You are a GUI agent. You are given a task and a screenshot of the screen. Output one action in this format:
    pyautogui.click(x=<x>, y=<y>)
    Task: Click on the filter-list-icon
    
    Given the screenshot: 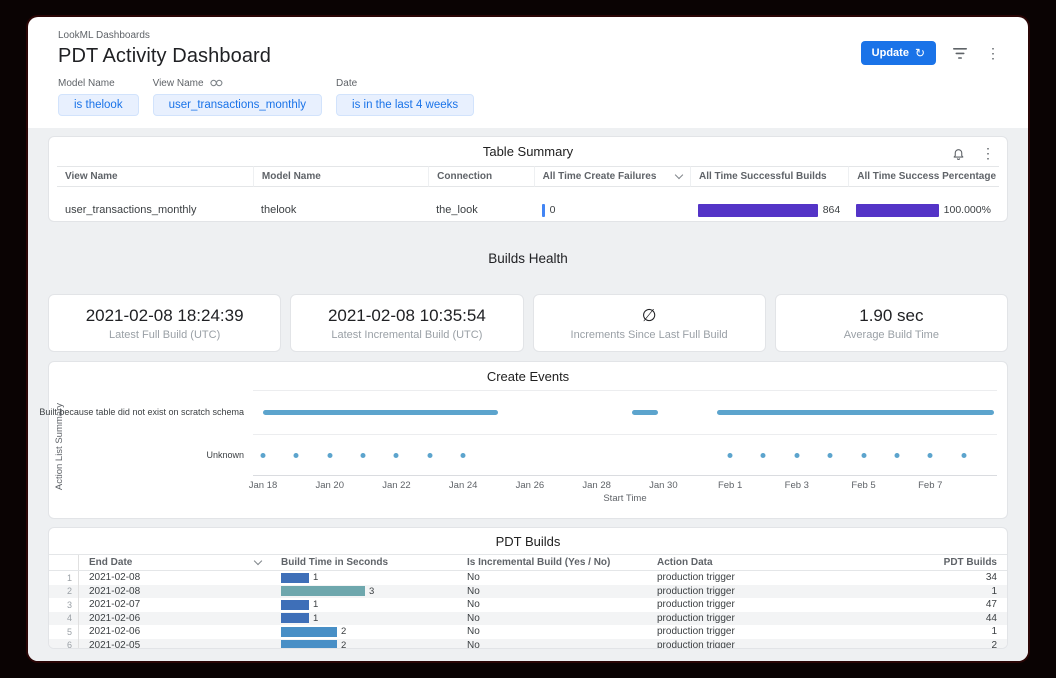 What is the action you would take?
    pyautogui.click(x=960, y=53)
    